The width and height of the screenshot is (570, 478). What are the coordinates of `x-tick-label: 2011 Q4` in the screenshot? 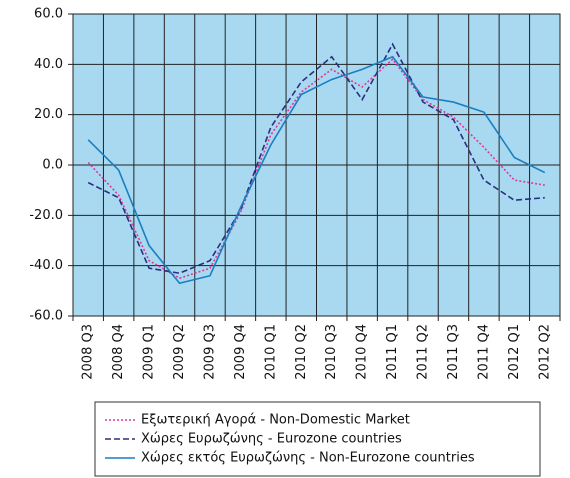 It's located at (483, 352).